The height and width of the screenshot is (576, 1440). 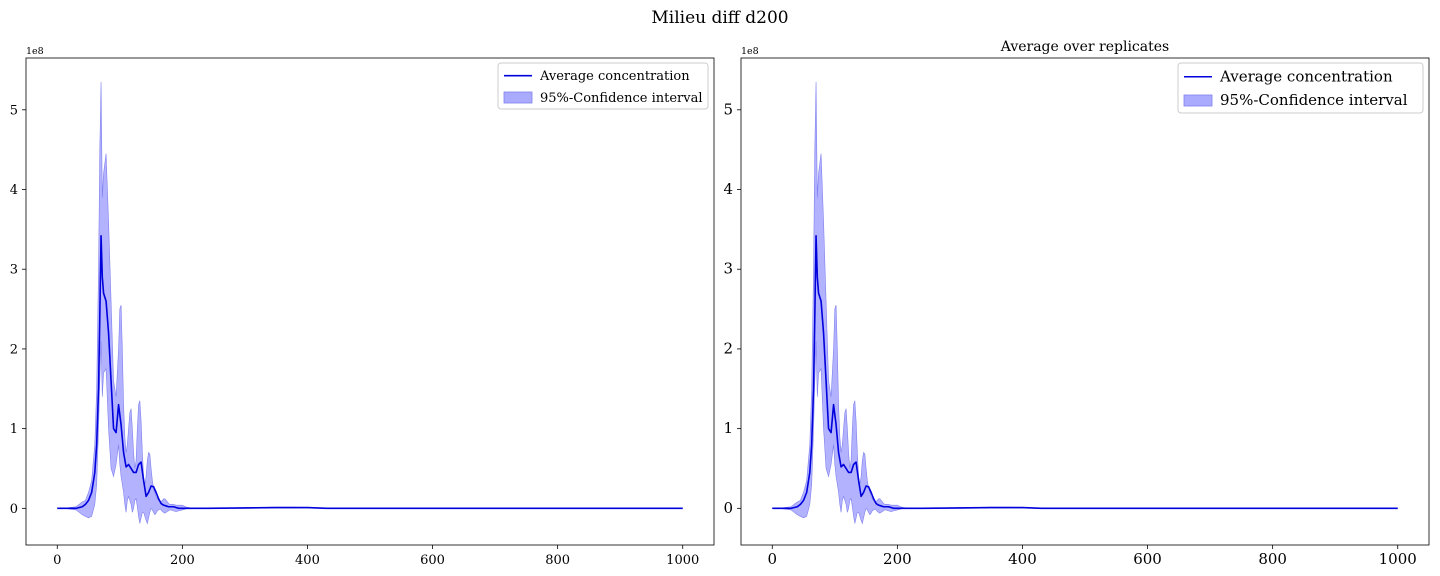 What do you see at coordinates (1084, 47) in the screenshot?
I see `subplot-title: Average over replicates` at bounding box center [1084, 47].